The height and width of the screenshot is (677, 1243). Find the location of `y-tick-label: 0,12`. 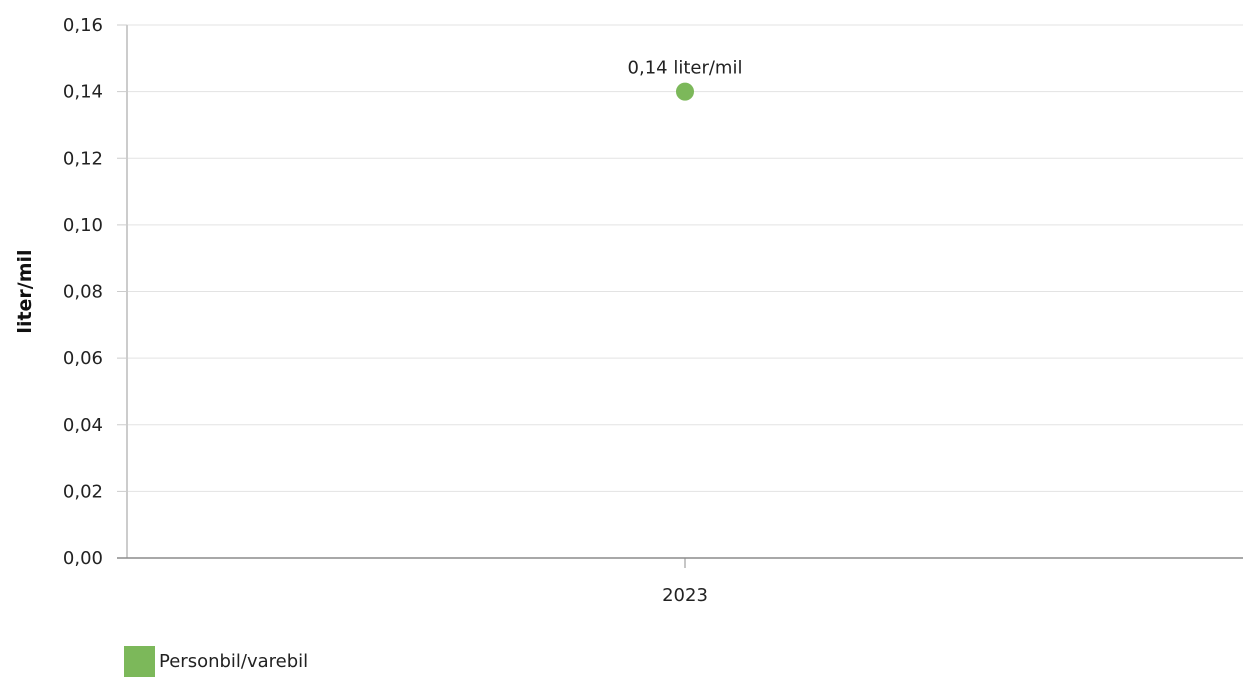

y-tick-label: 0,12 is located at coordinates (83, 158).